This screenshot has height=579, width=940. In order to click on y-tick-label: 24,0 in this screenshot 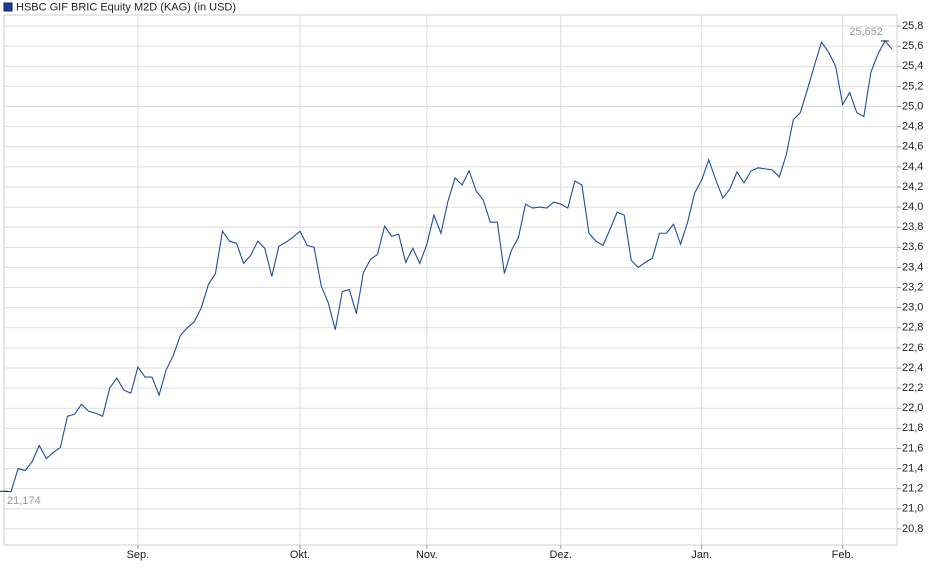, I will do `click(912, 207)`.